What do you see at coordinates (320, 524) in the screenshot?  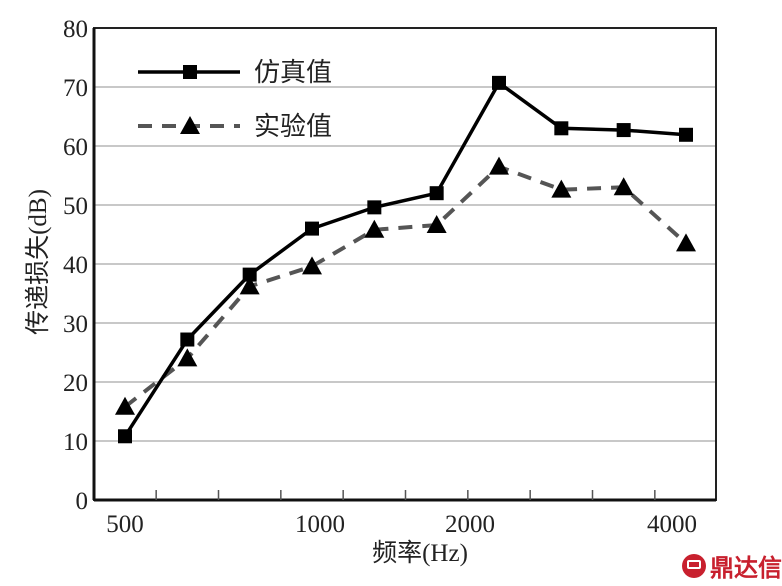 I see `x-tick-label: 1000` at bounding box center [320, 524].